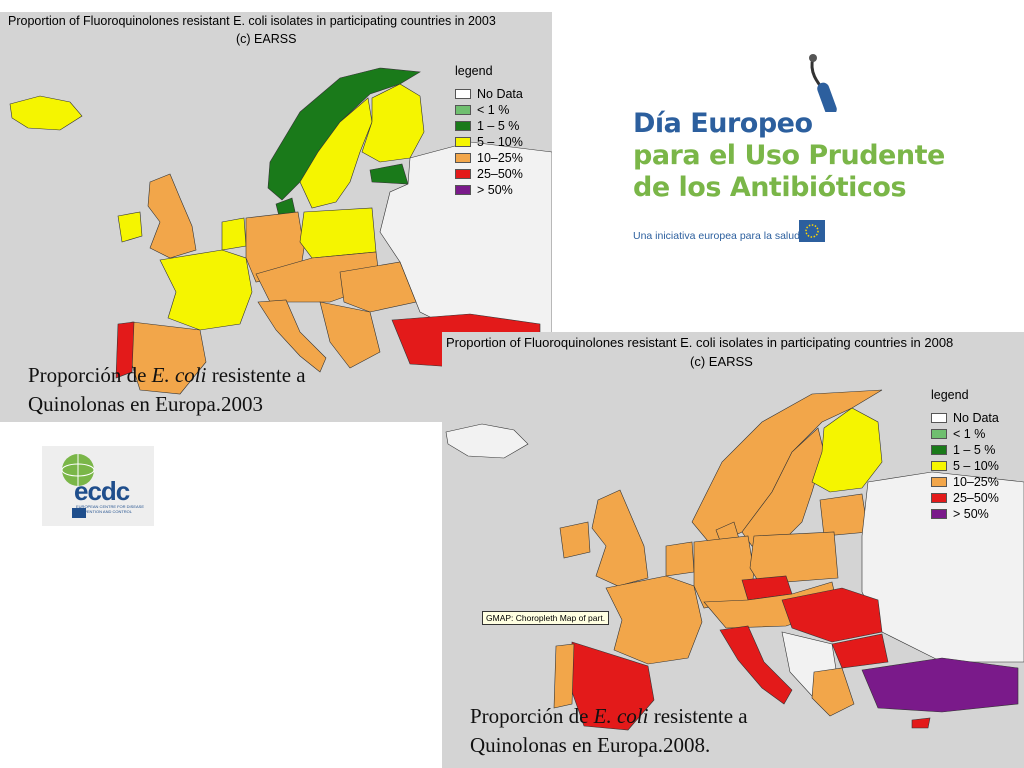 The width and height of the screenshot is (1024, 768). Describe the element at coordinates (833, 692) in the screenshot. I see `greece` at that location.